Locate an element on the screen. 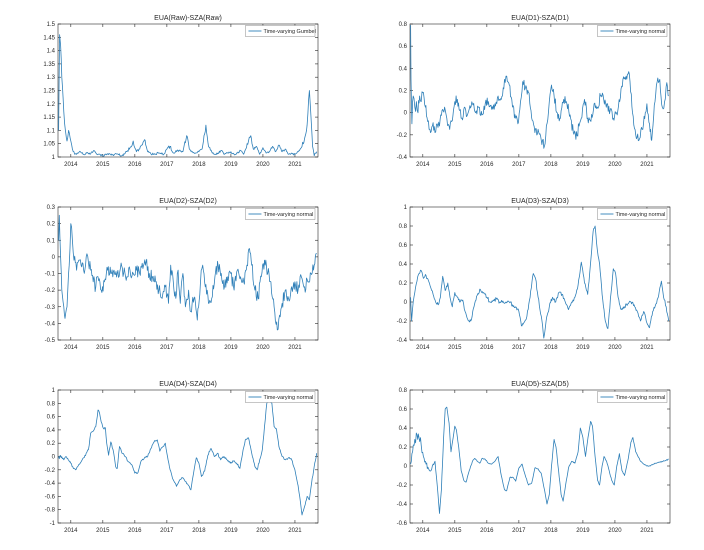  chart-title: EUA(D3)-SZA(D3) is located at coordinates (540, 201).